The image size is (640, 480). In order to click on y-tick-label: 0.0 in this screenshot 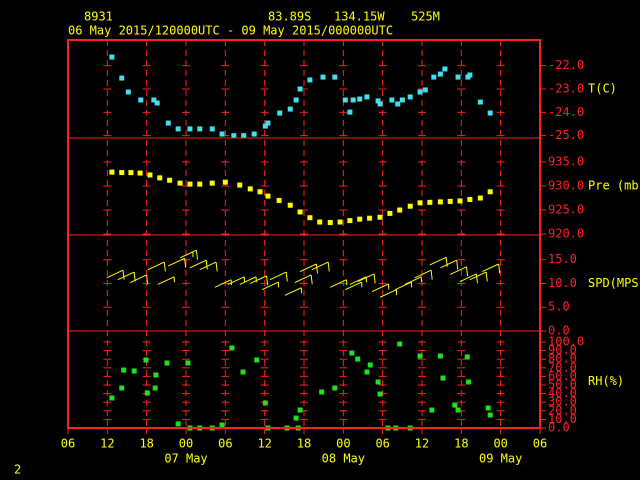, I will do `click(559, 428)`.